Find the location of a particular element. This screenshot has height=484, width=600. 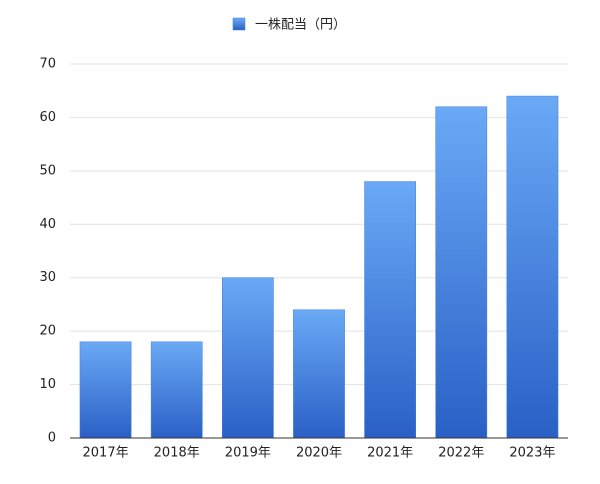

y-tick-label: 0 is located at coordinates (52, 438).